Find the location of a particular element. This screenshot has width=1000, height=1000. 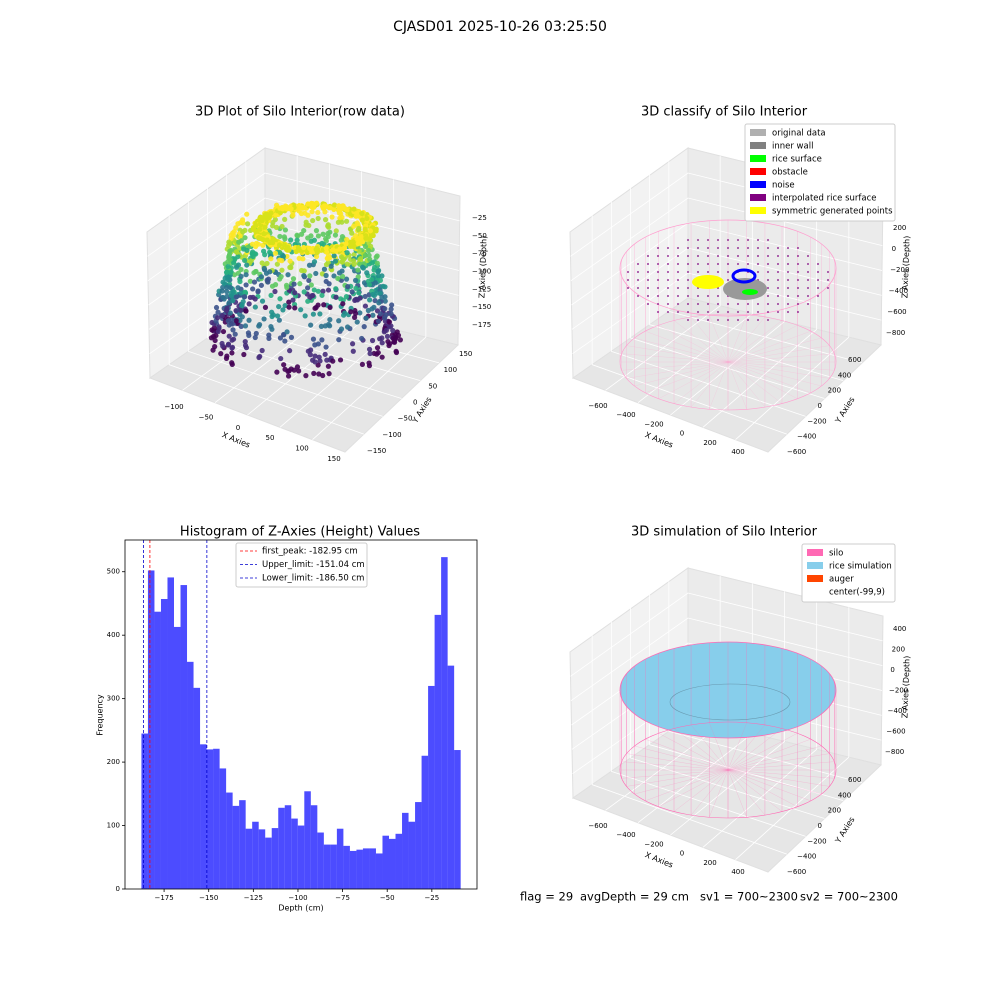

z-tick-label: −400 is located at coordinates (898, 291).